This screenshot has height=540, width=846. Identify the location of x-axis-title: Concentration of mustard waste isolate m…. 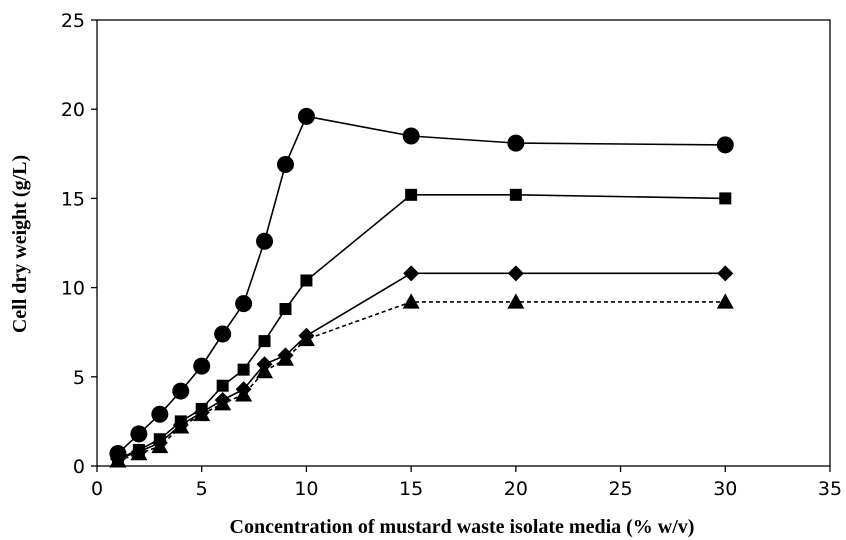
(462, 527).